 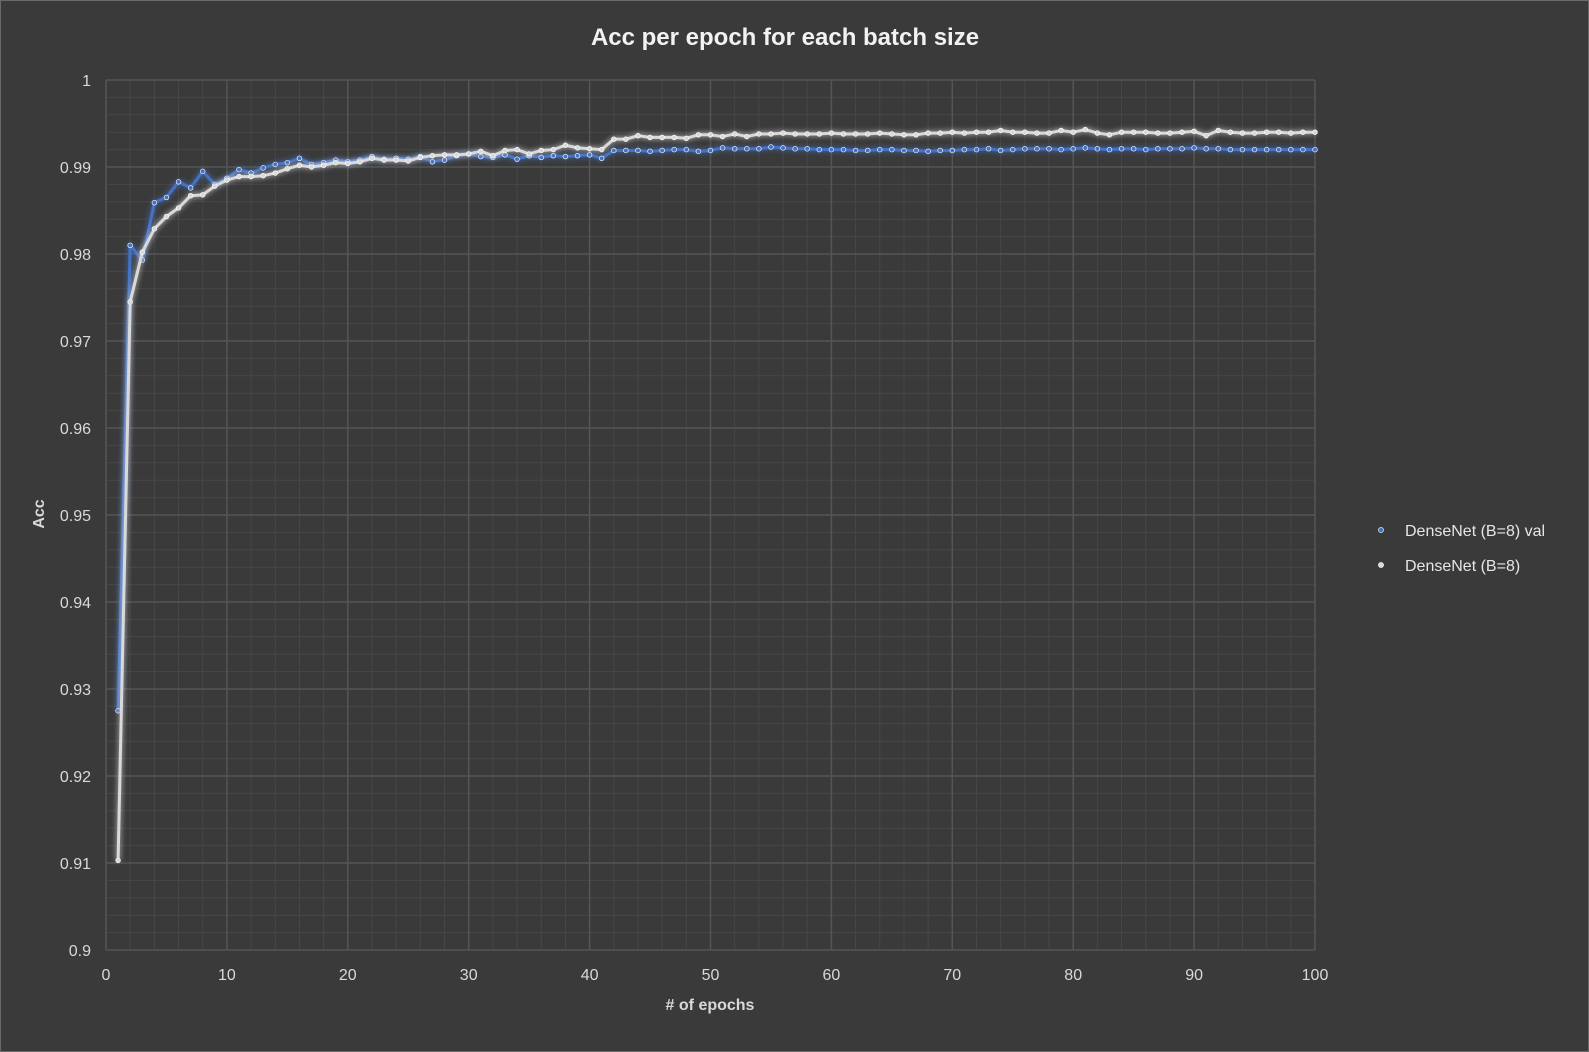 I want to click on y-tick-label: 0.96, so click(x=75, y=429).